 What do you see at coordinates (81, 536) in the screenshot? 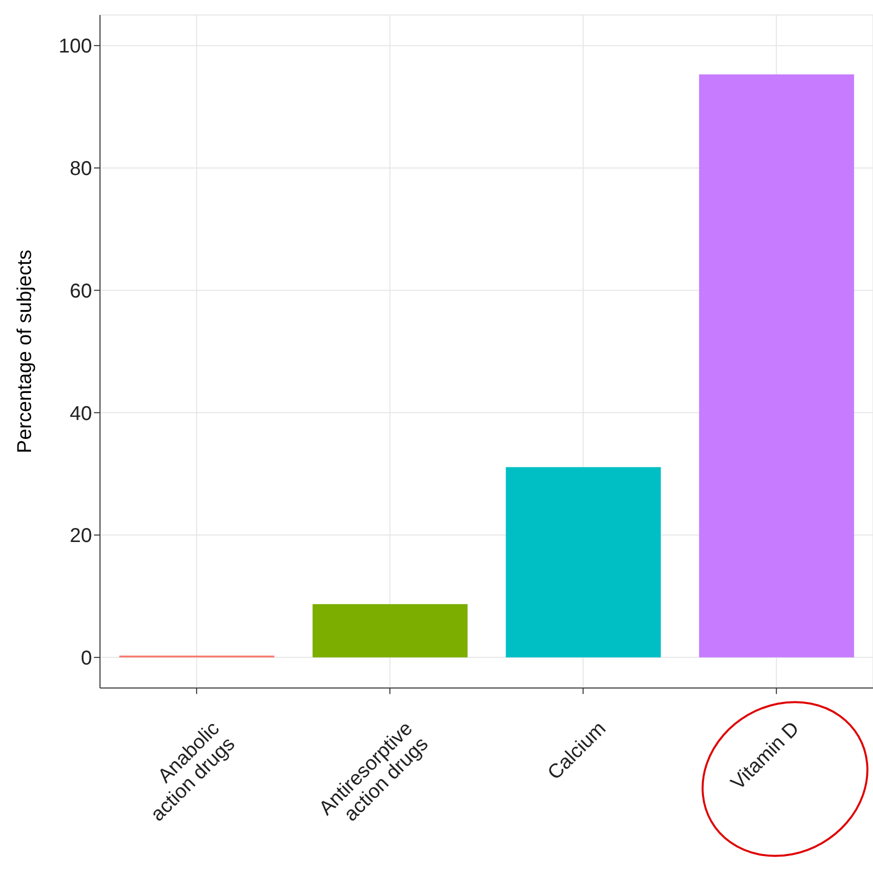
I see `y-tick-label: 20` at bounding box center [81, 536].